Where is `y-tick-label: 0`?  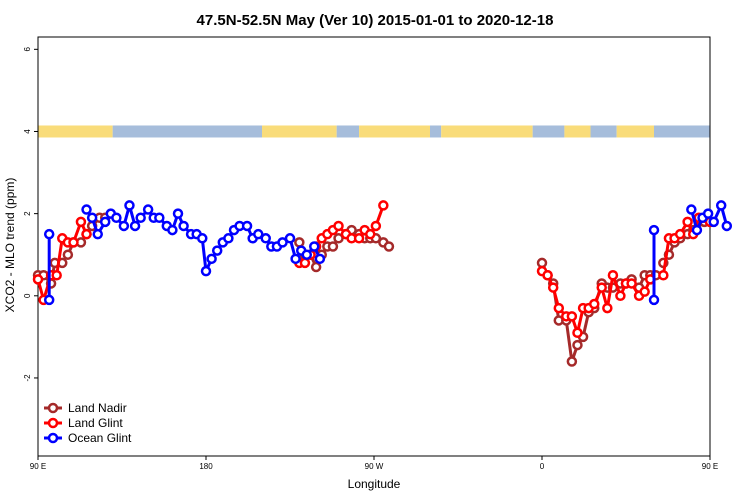
y-tick-label: 0 is located at coordinates (27, 295).